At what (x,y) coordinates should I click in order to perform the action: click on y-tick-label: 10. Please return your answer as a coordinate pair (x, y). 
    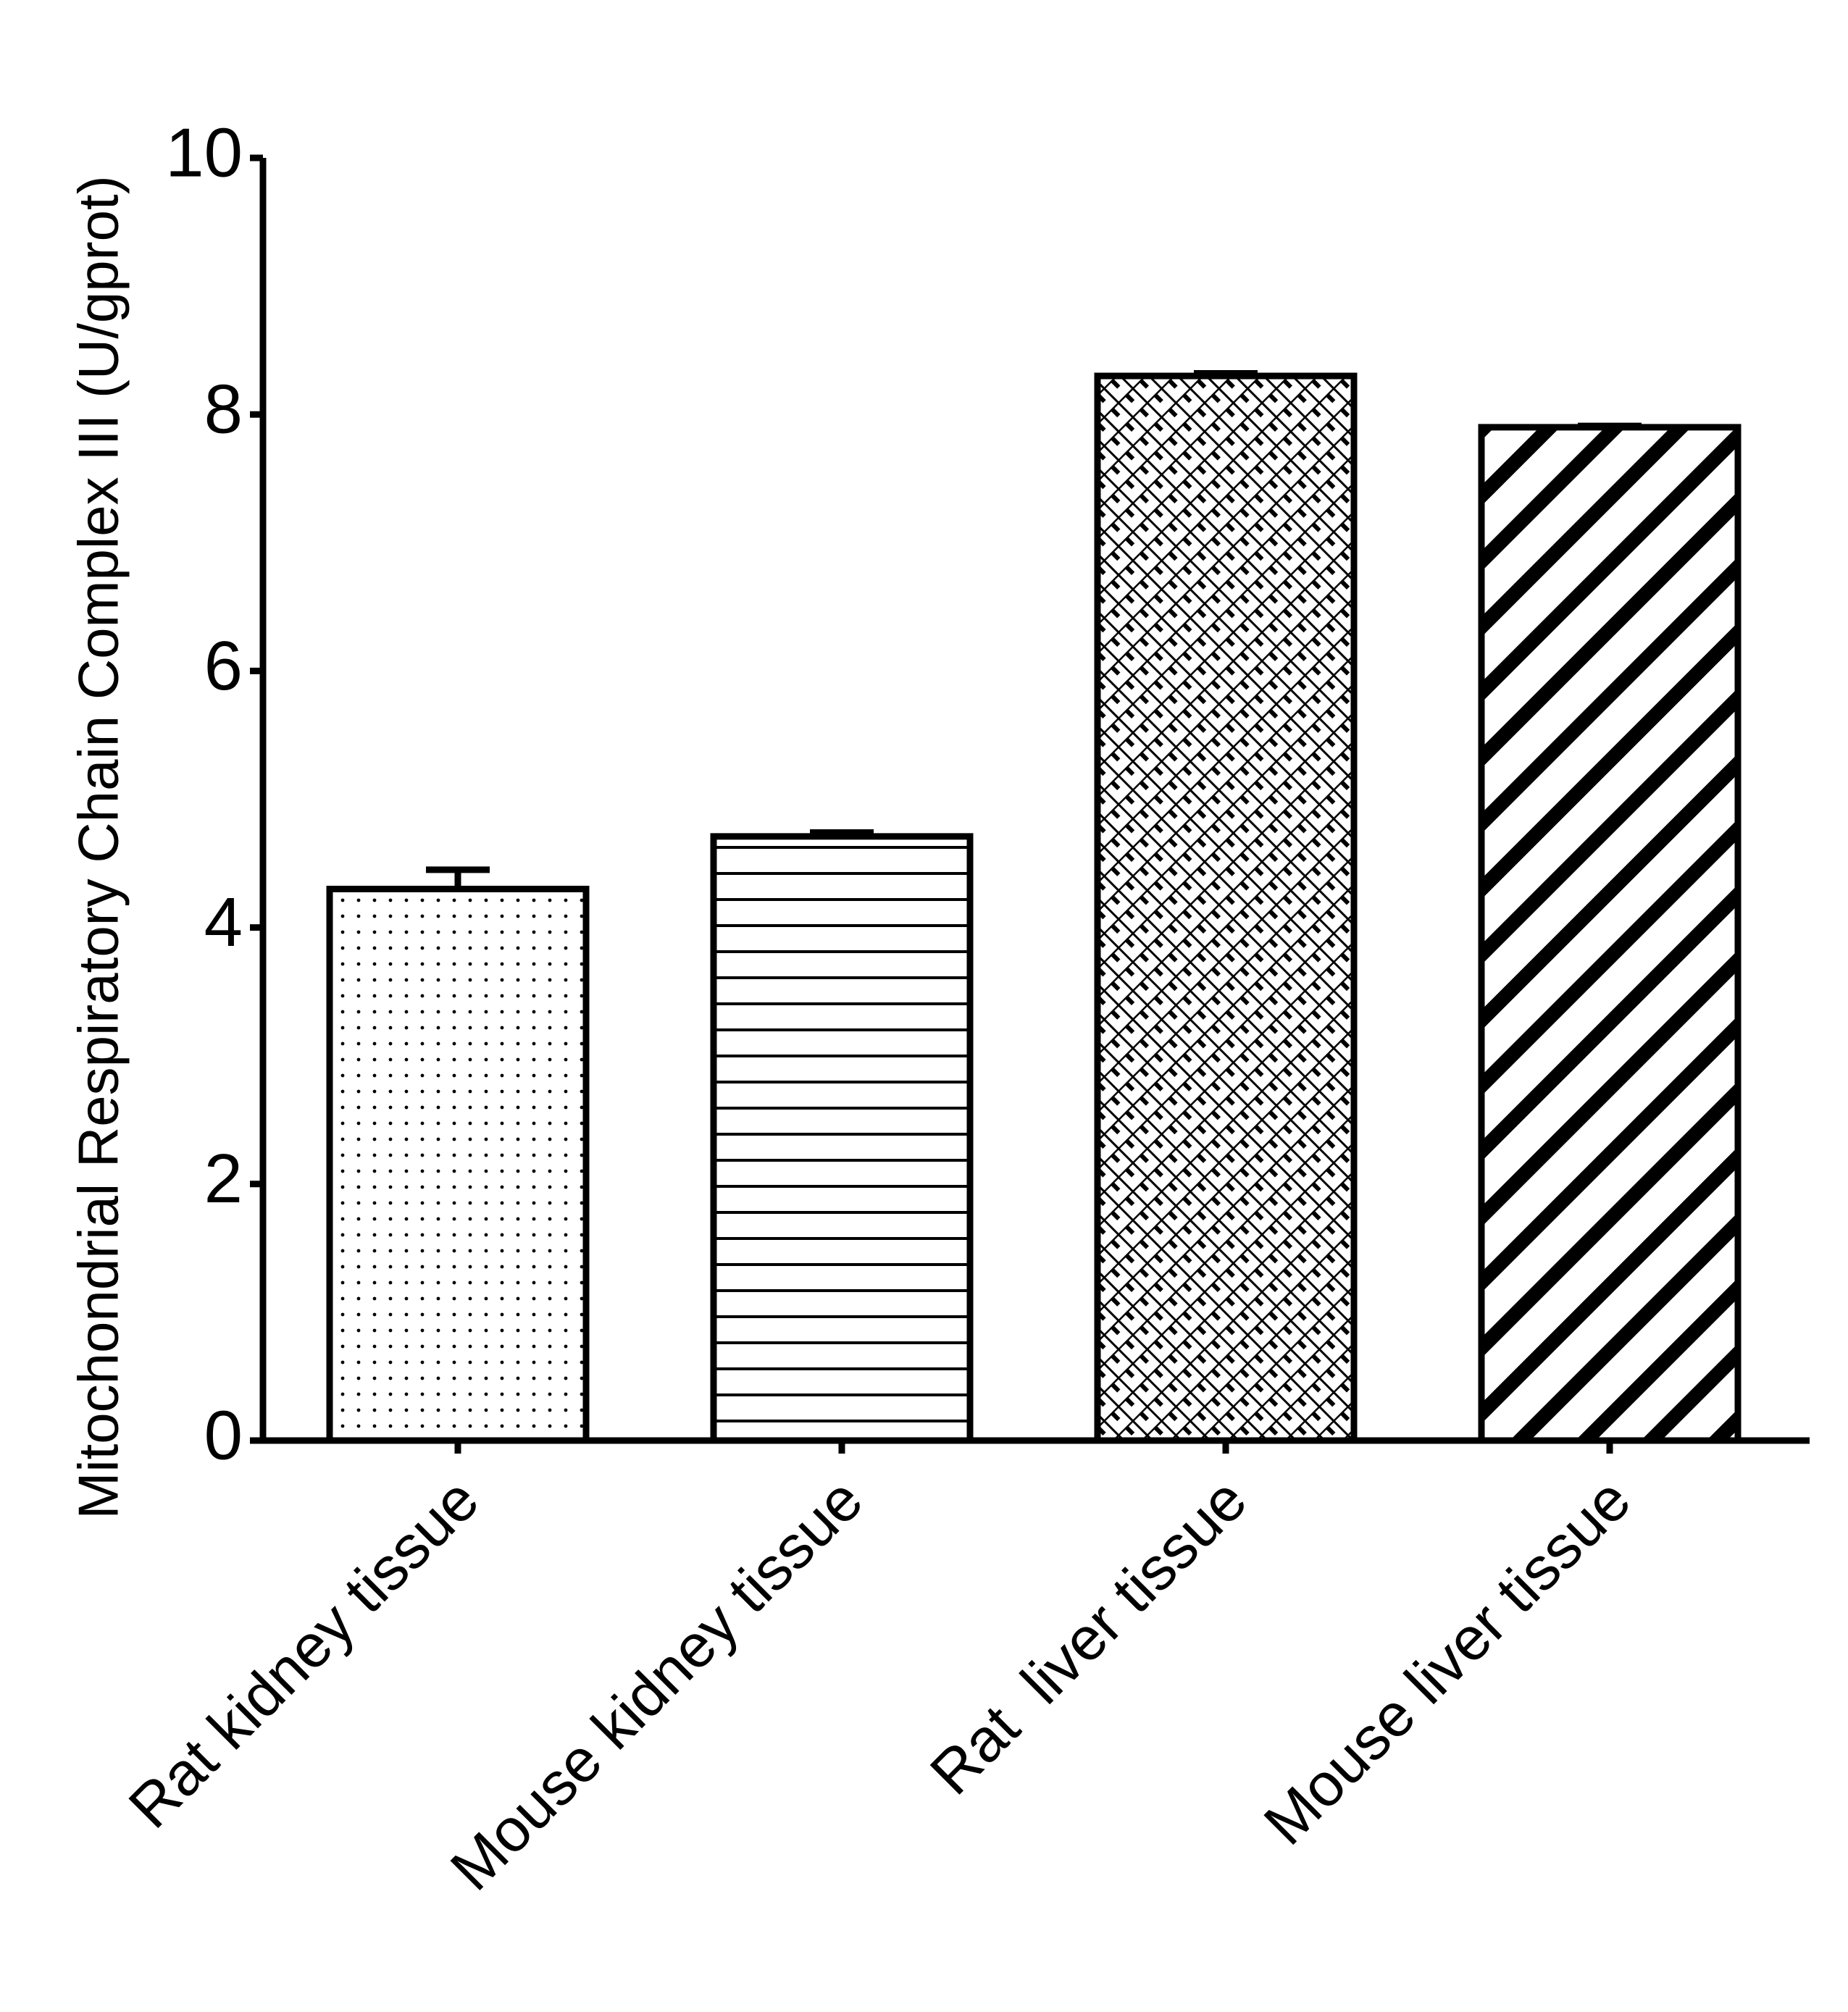
    Looking at the image, I should click on (204, 152).